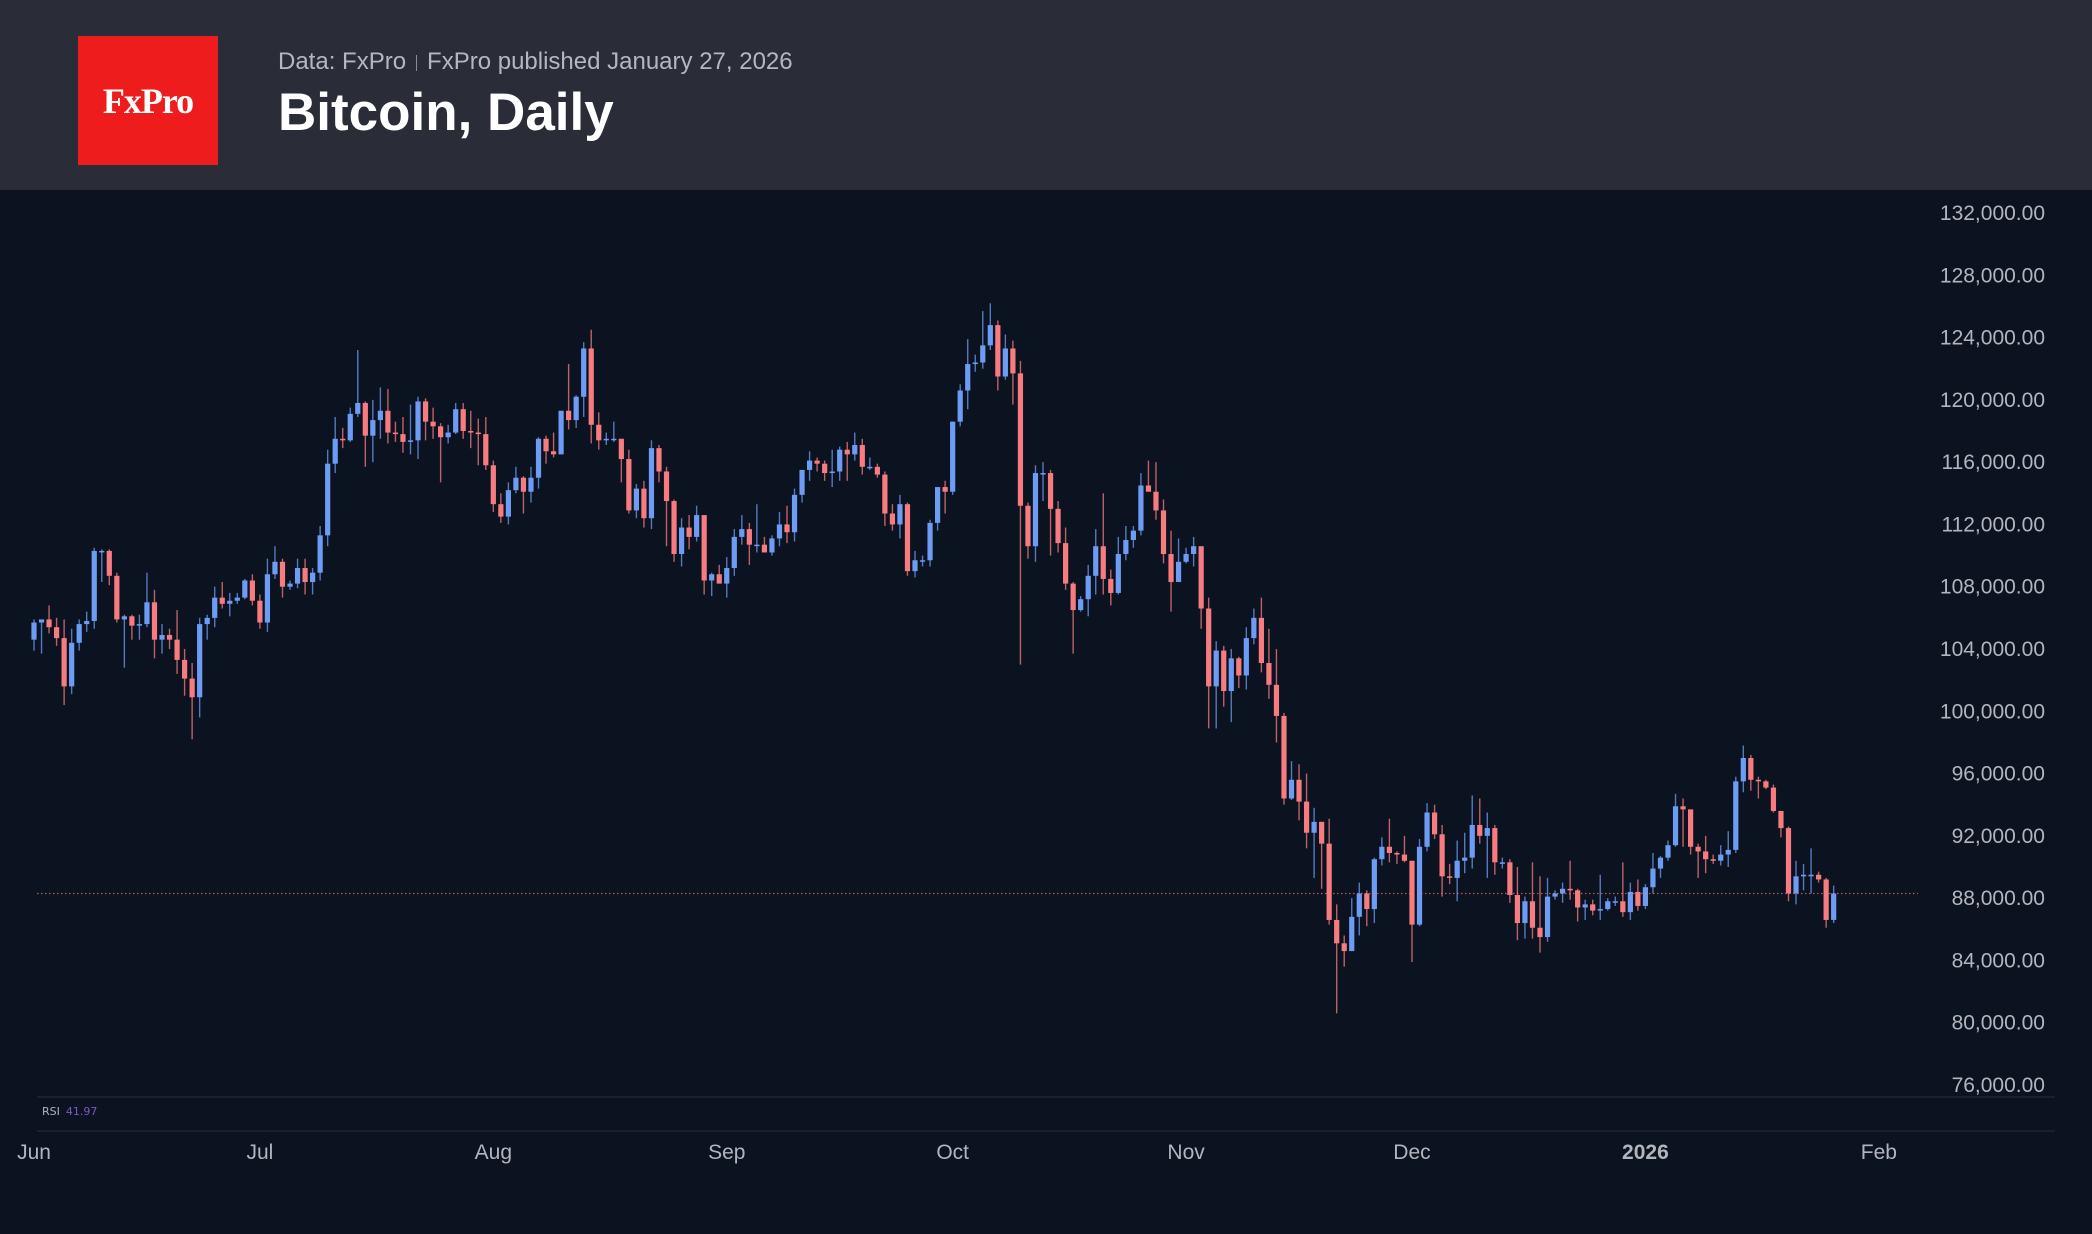 This screenshot has width=2092, height=1234. I want to click on x-tick-label: Sep, so click(726, 1152).